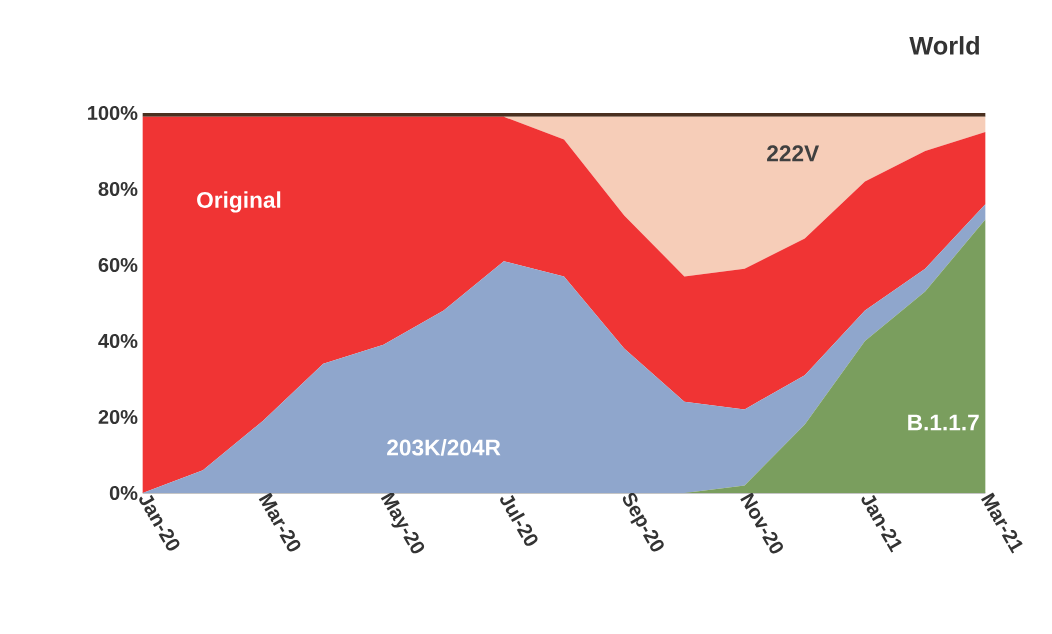 This screenshot has width=1052, height=634. Describe the element at coordinates (123, 493) in the screenshot. I see `y-tick-label: 0%` at that location.